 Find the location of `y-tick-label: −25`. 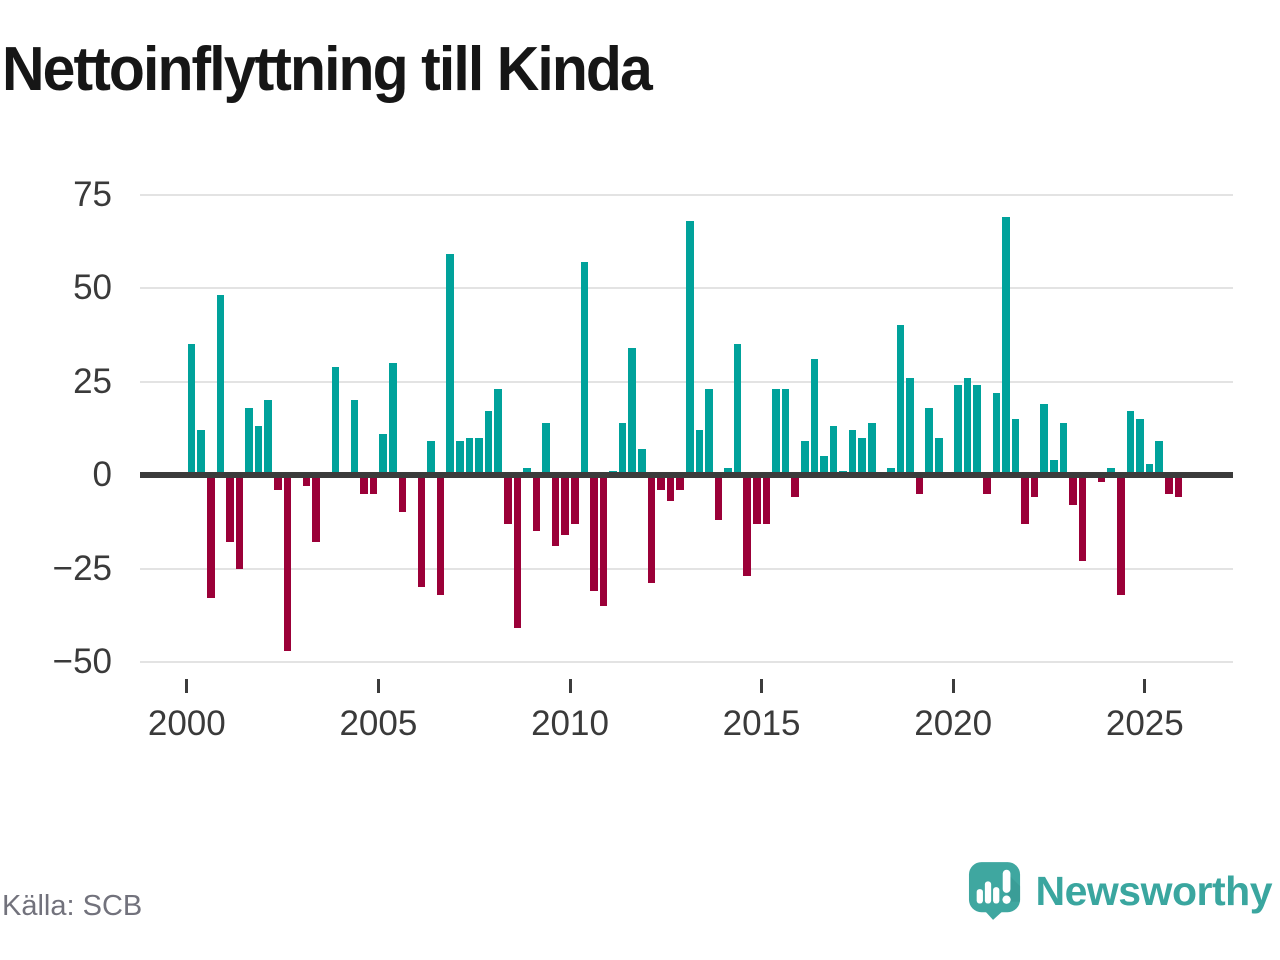

y-tick-label: −25 is located at coordinates (82, 568).